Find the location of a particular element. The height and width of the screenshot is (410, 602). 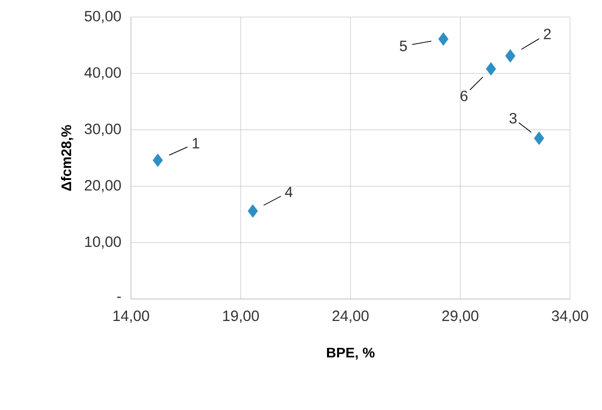

x-tick-label: 34,00 is located at coordinates (570, 316).